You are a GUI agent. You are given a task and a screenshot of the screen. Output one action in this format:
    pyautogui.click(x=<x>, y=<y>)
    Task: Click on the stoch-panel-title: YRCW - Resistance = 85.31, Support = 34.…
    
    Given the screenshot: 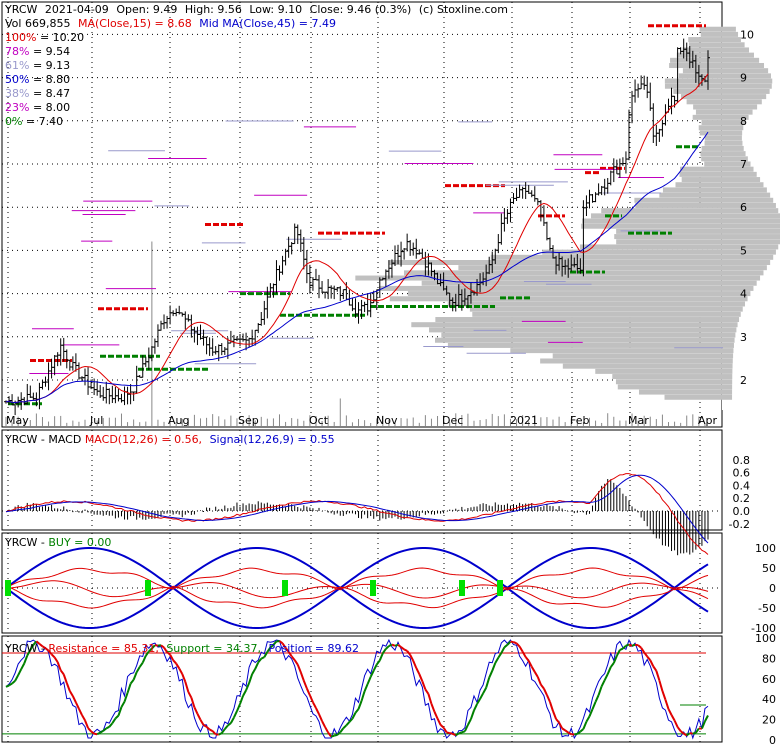 What is the action you would take?
    pyautogui.click(x=181, y=648)
    